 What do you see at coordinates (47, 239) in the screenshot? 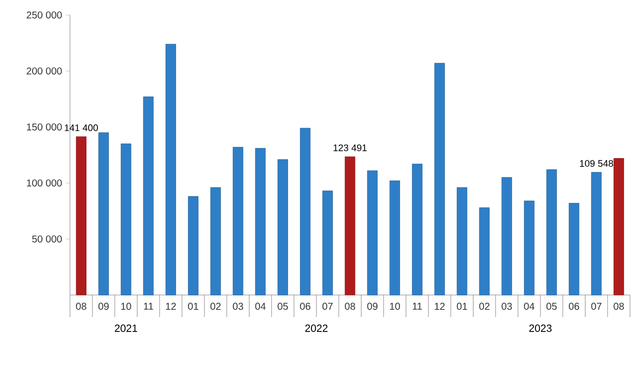
I see `y-tick-label: 50 000` at bounding box center [47, 239].